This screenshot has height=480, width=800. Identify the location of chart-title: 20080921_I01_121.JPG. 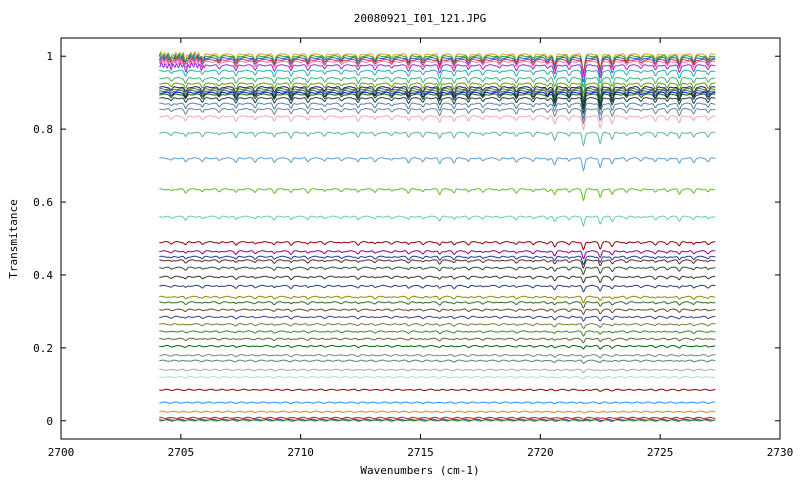
(420, 18).